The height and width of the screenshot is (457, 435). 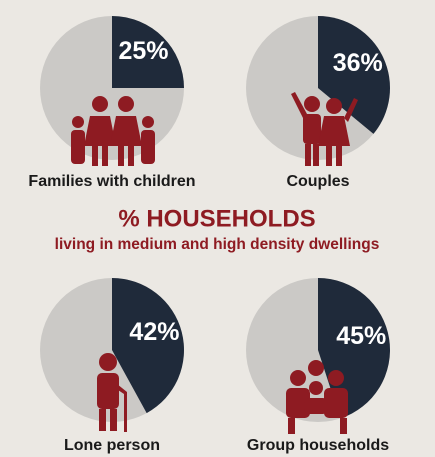 What do you see at coordinates (324, 129) in the screenshot?
I see `couple-icon` at bounding box center [324, 129].